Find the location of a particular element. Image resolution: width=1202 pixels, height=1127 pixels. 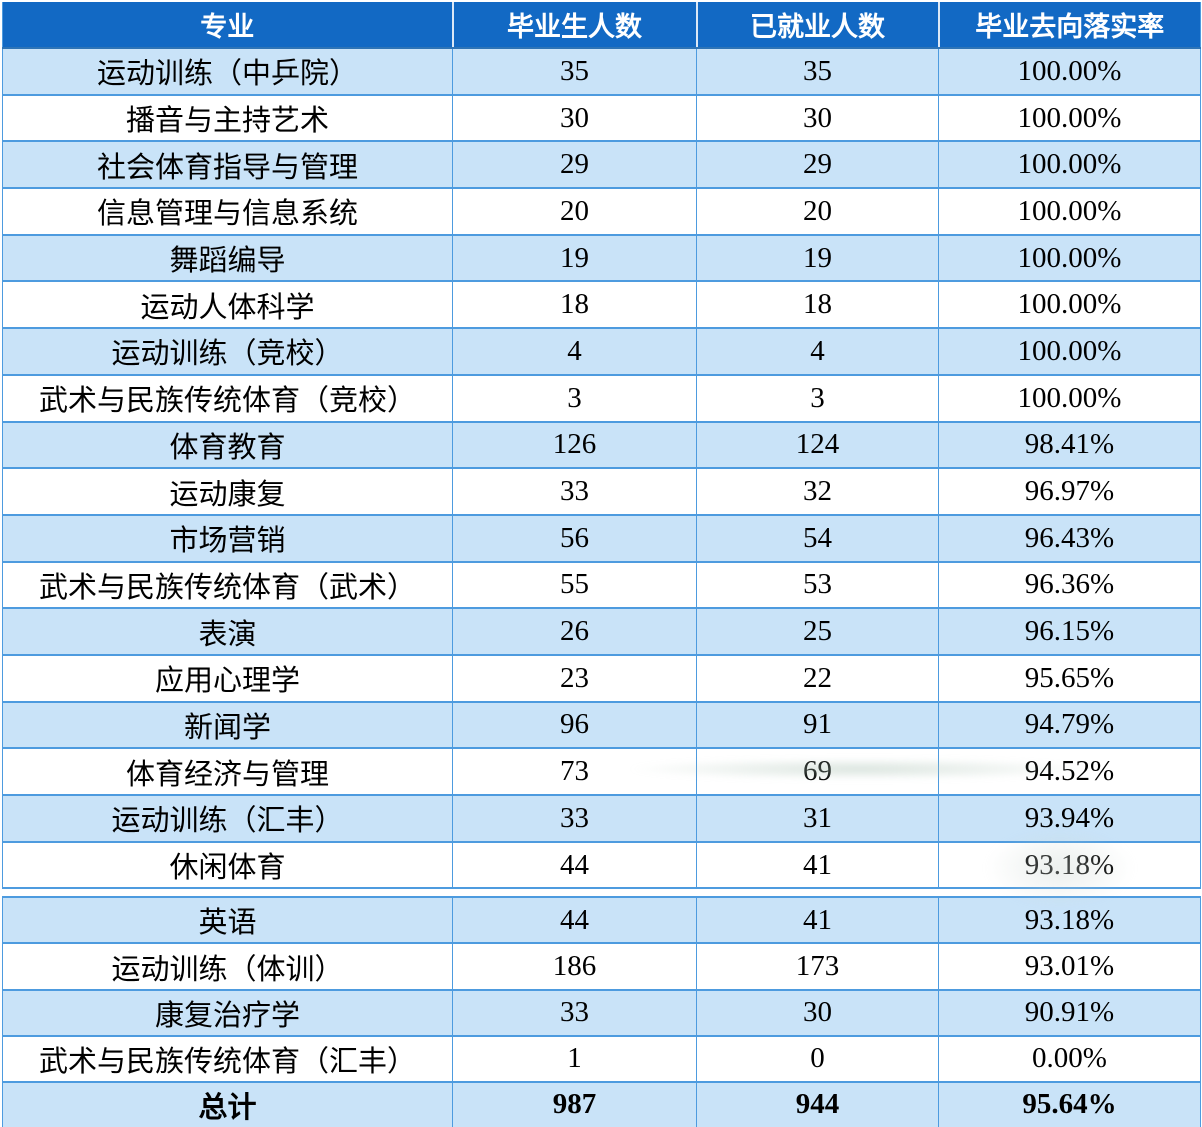

major-cell: 运动康复 is located at coordinates (227, 491).